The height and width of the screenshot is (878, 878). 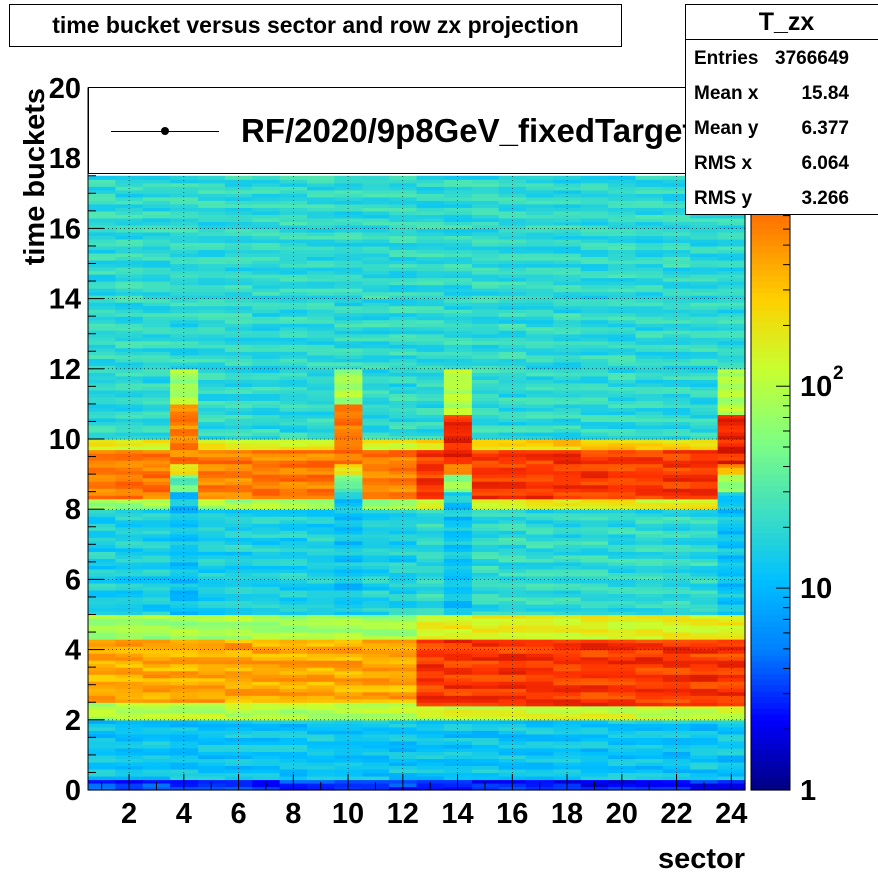 What do you see at coordinates (770, 670) in the screenshot?
I see `palette-swatch` at bounding box center [770, 670].